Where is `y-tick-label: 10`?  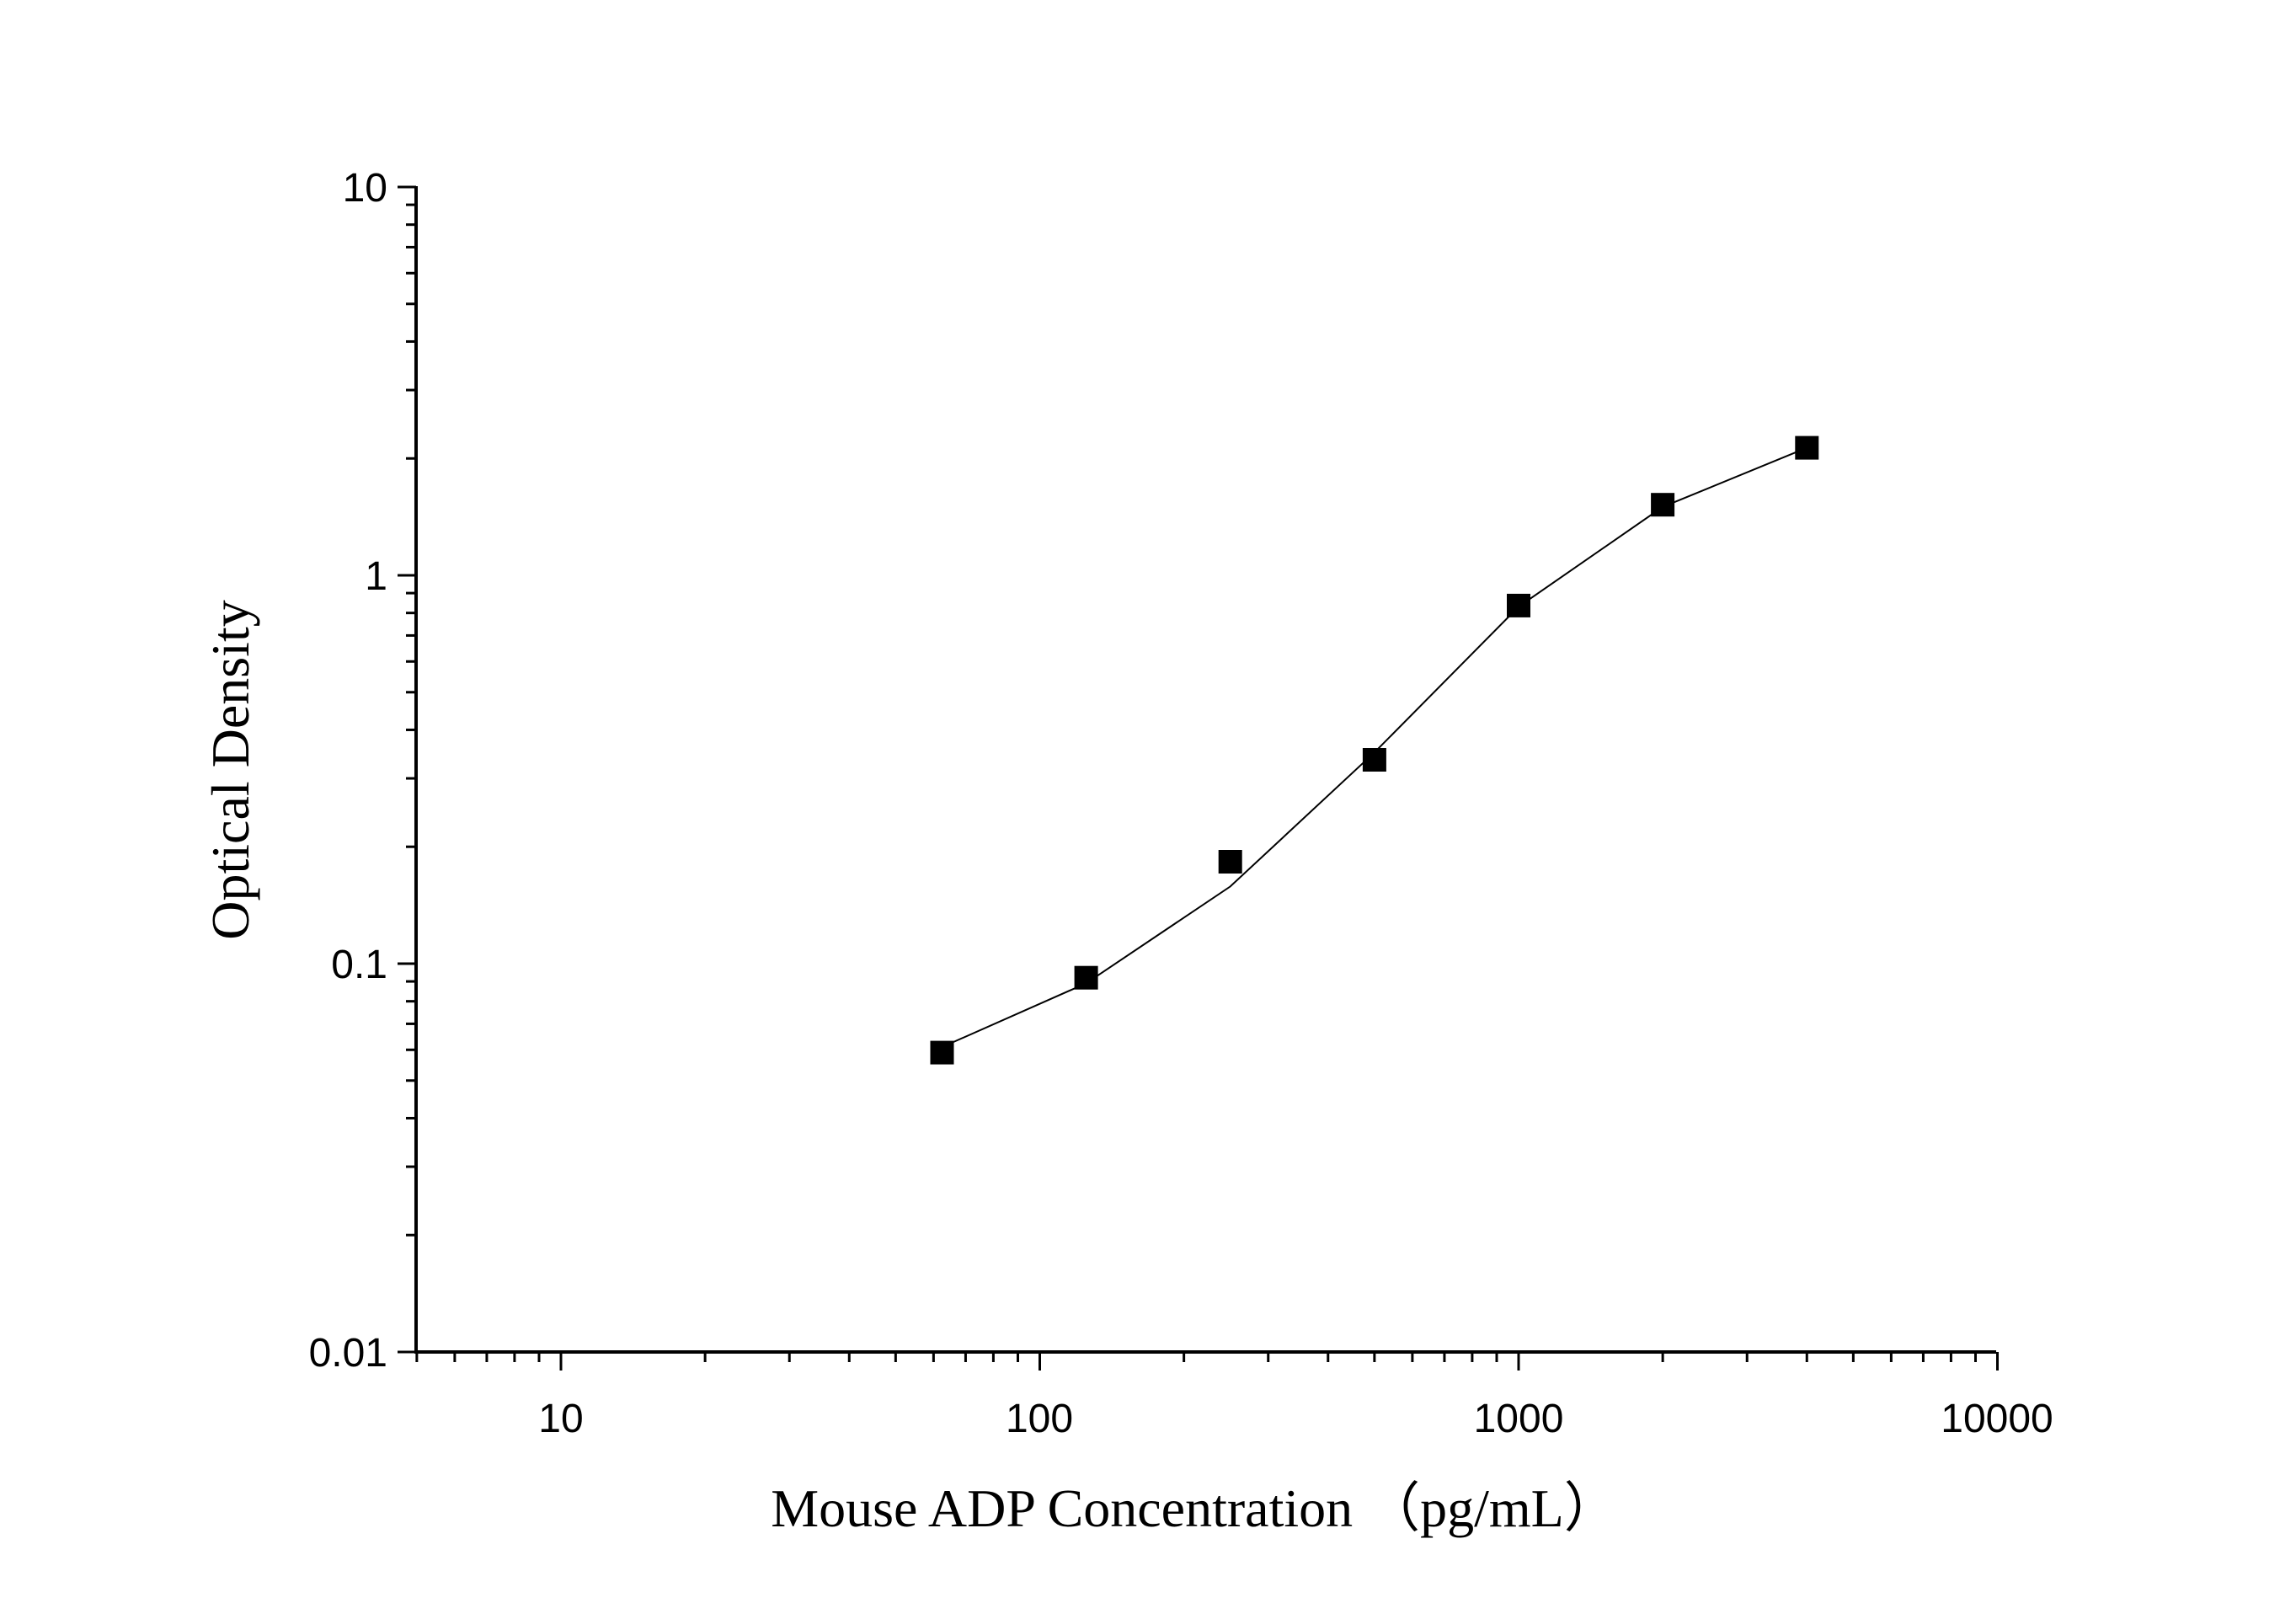
y-tick-label: 10 is located at coordinates (365, 188).